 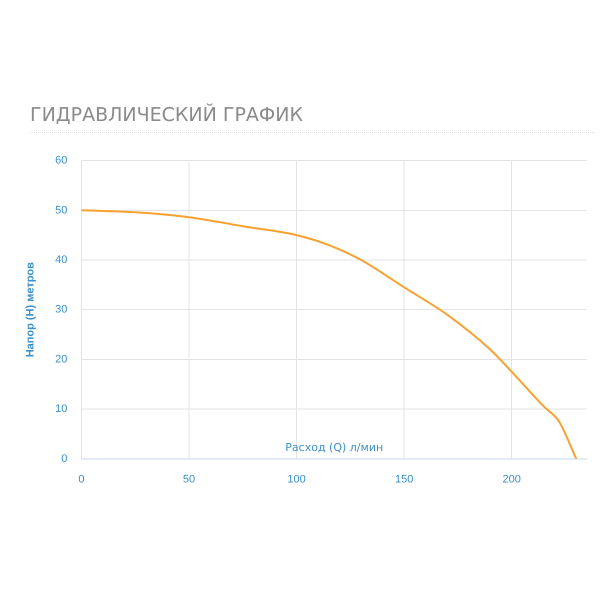 I want to click on x-tick-label: 100, so click(x=296, y=479).